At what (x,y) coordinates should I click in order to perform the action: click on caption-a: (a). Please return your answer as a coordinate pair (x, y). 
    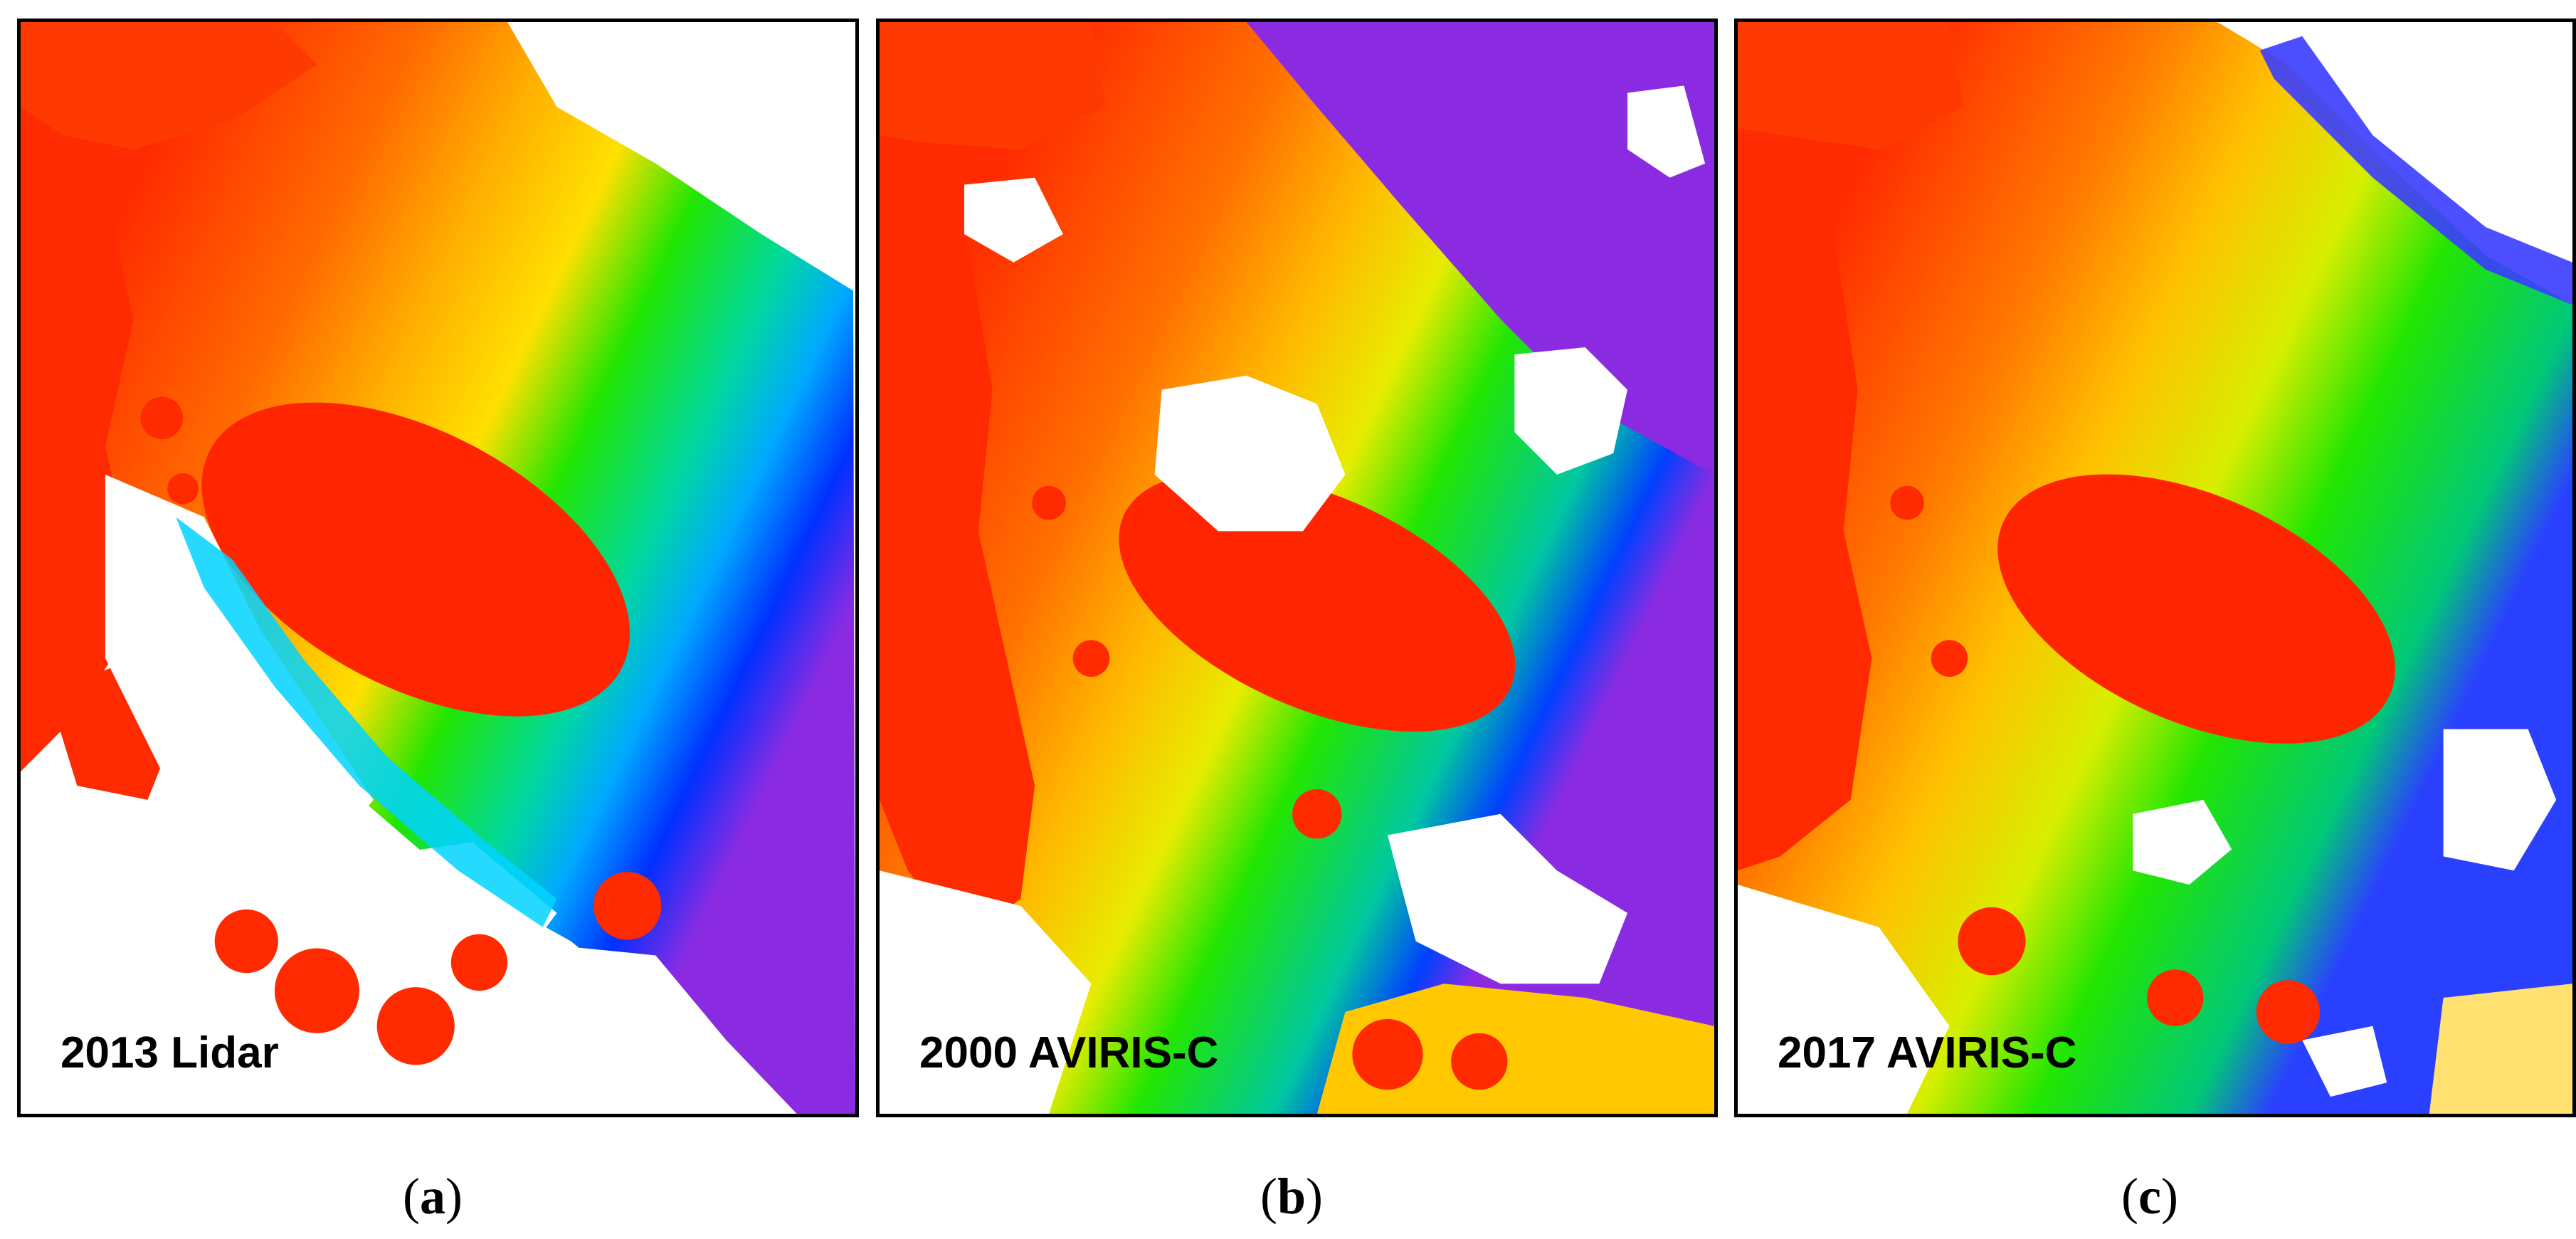
    Looking at the image, I should click on (433, 1196).